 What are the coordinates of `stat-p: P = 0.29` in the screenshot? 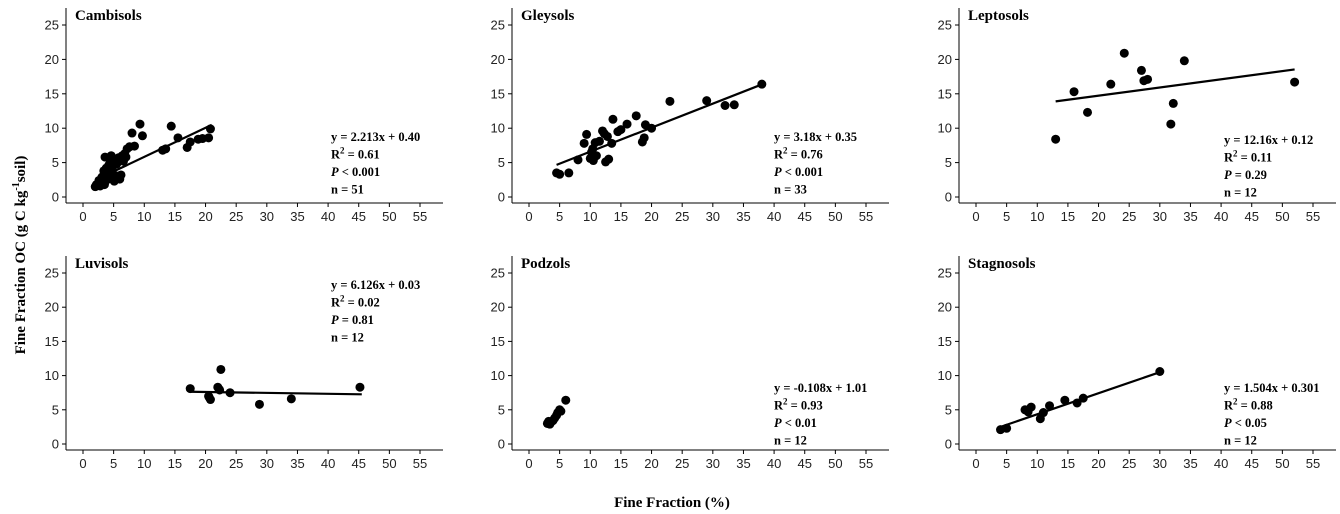 It's located at (1245, 175).